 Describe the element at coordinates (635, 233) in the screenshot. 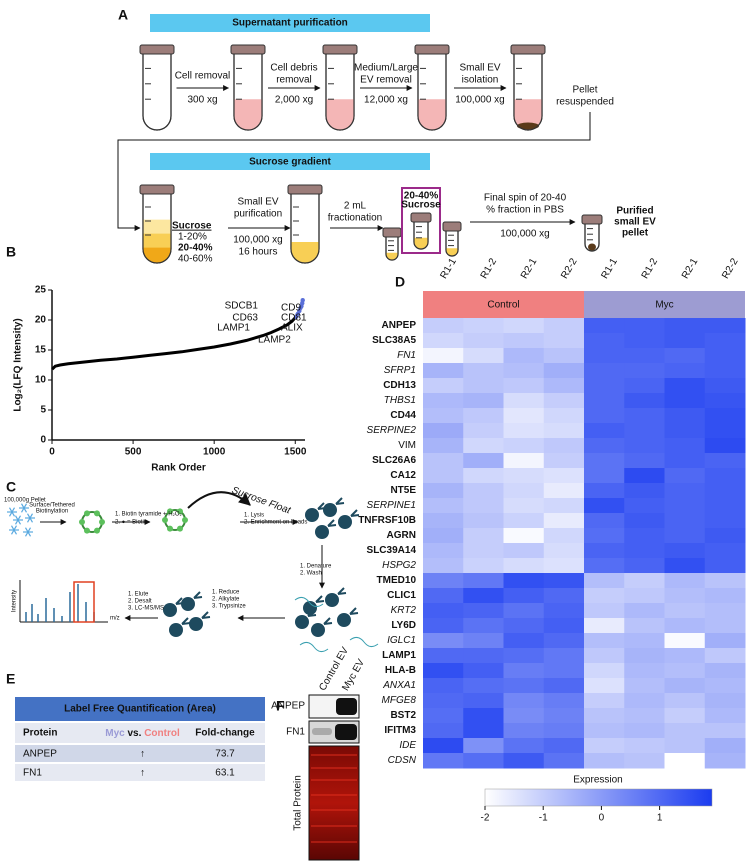

I see `label: pellet` at that location.